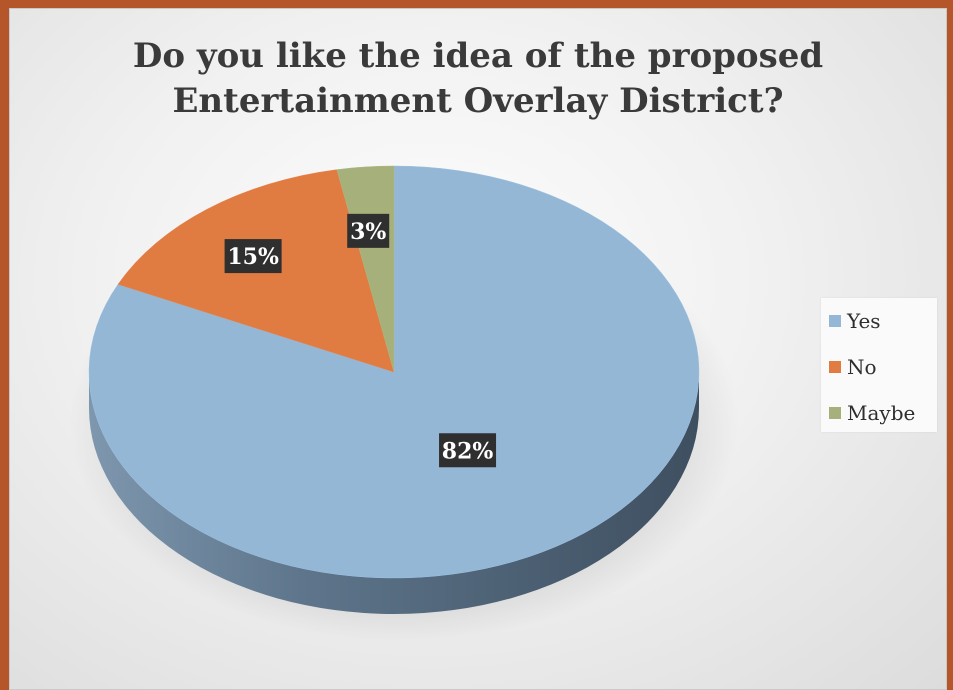 The width and height of the screenshot is (953, 690). Describe the element at coordinates (864, 321) in the screenshot. I see `legend-label-yes: Yes` at that location.